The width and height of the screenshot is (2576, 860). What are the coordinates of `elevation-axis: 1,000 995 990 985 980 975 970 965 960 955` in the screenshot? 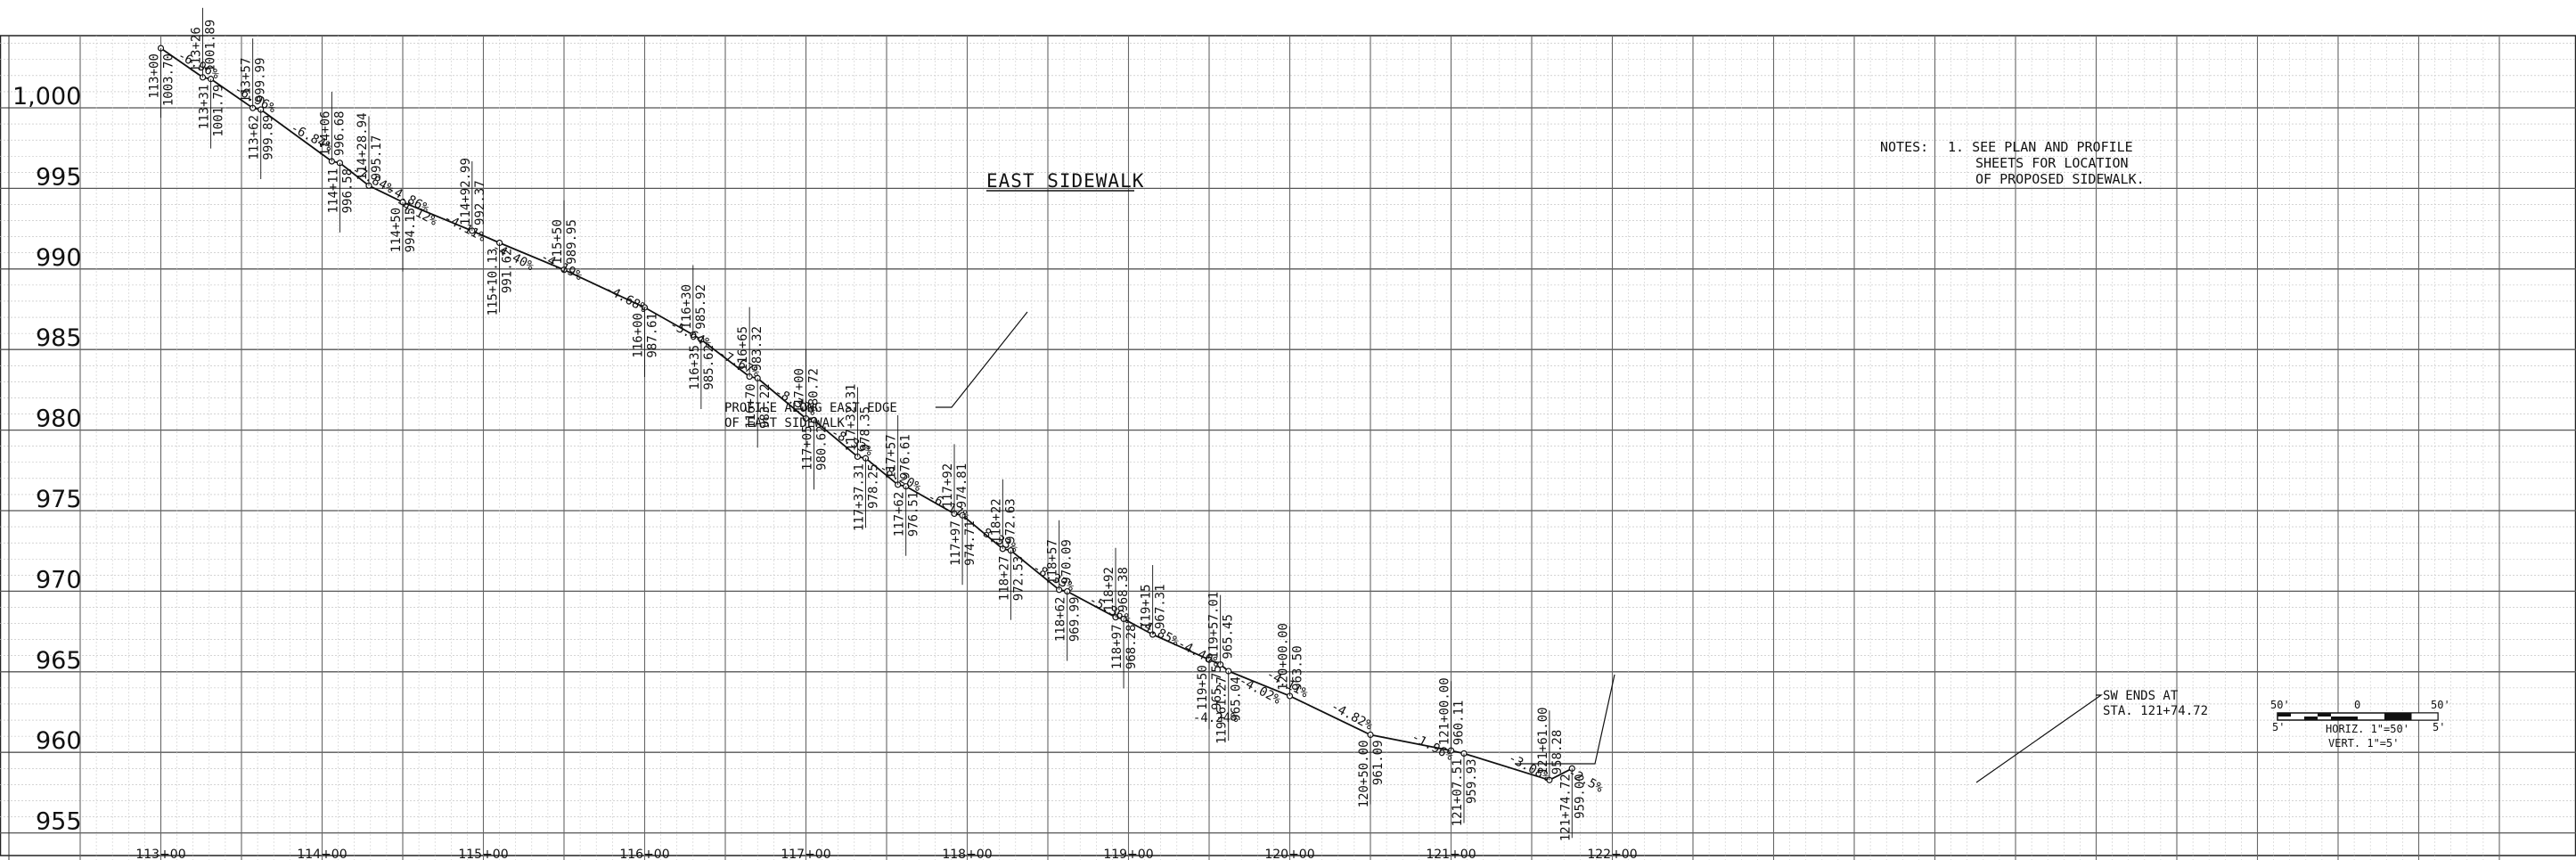 It's located at (47, 459).